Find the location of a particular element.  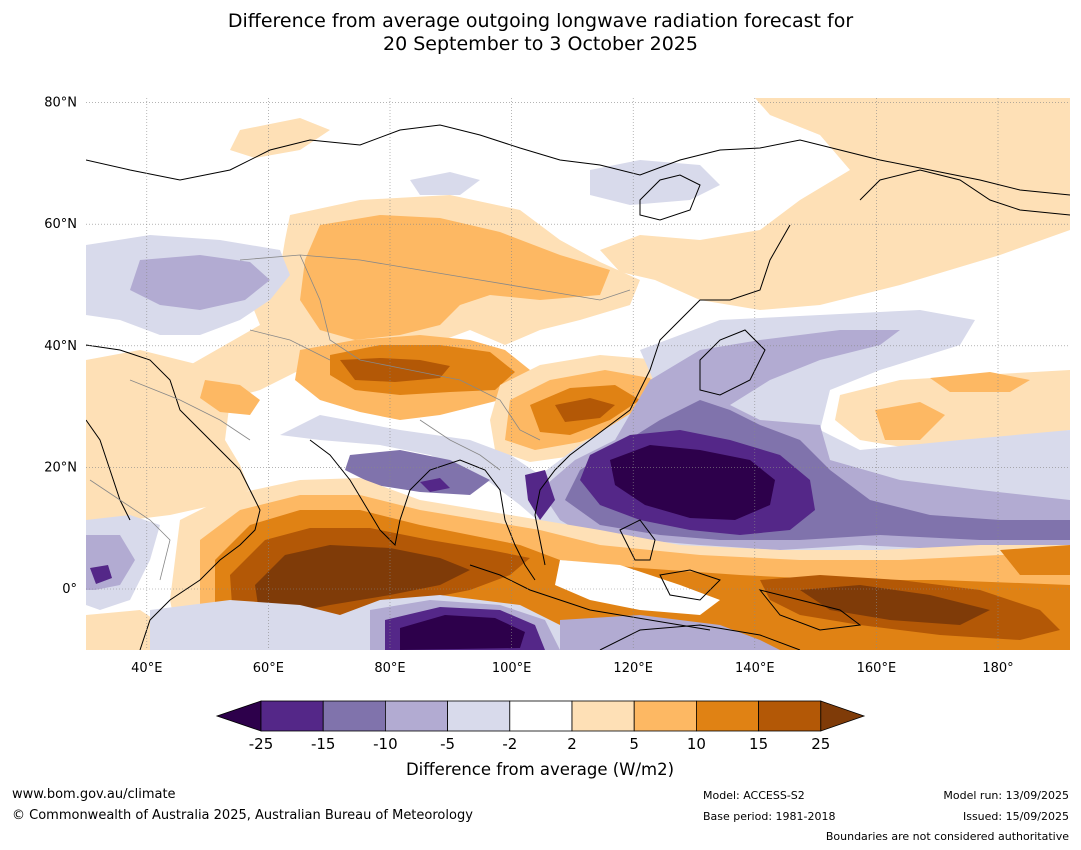

colorbar-tick-label: 25 is located at coordinates (820, 744).